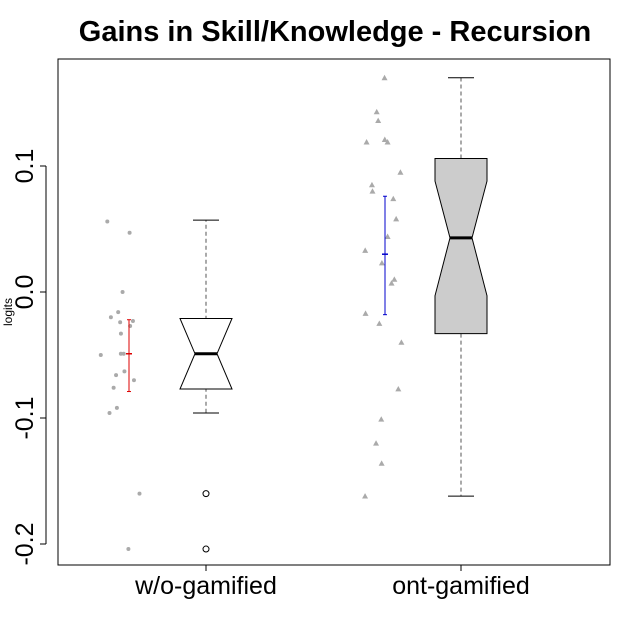 The image size is (640, 640). I want to click on y-tick-label: -0.2, so click(25, 543).